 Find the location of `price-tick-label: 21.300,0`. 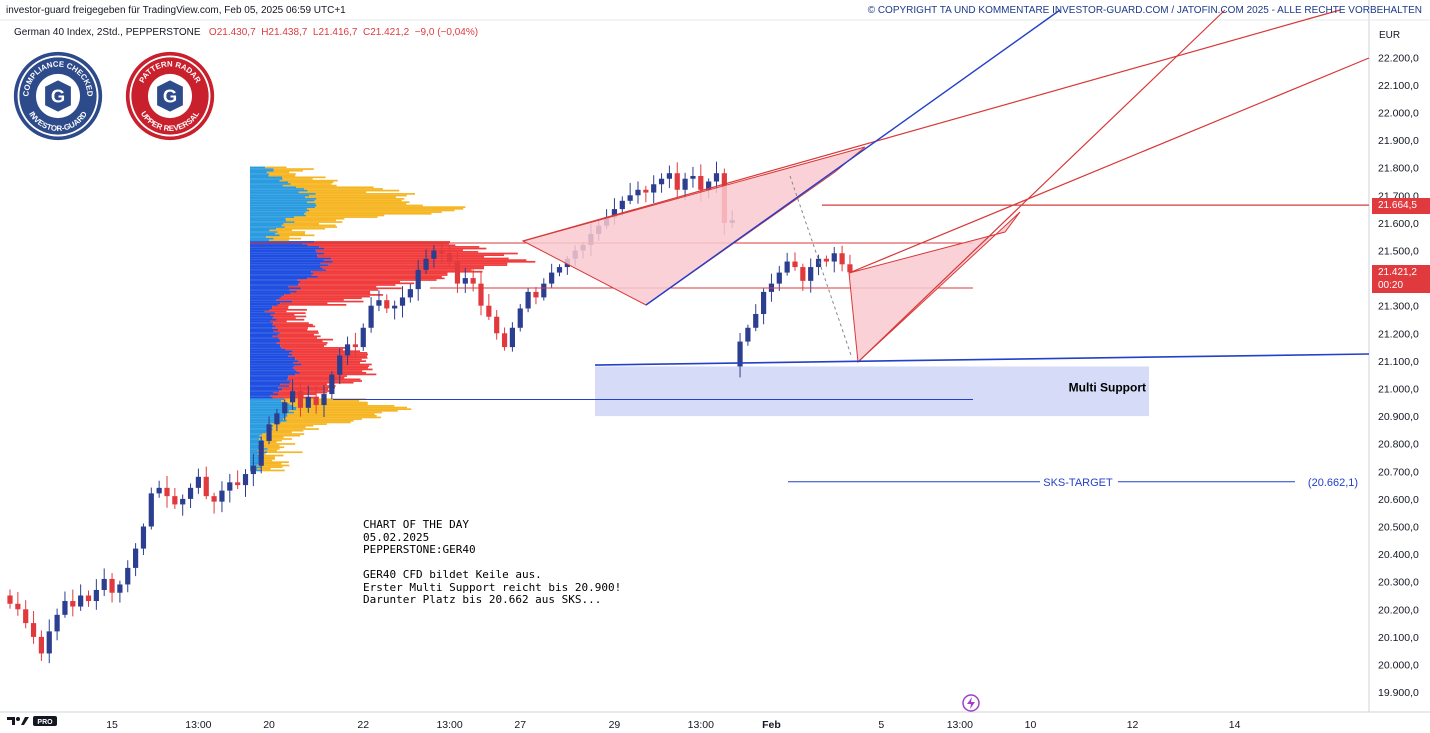

price-tick-label: 21.300,0 is located at coordinates (1398, 307).